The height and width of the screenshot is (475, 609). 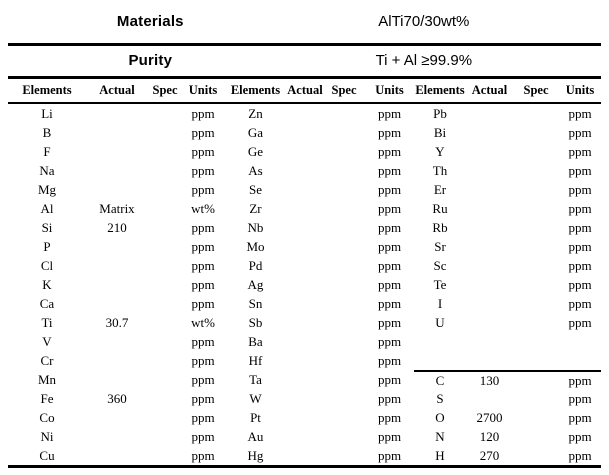 I want to click on element-symbol: O, so click(x=440, y=417).